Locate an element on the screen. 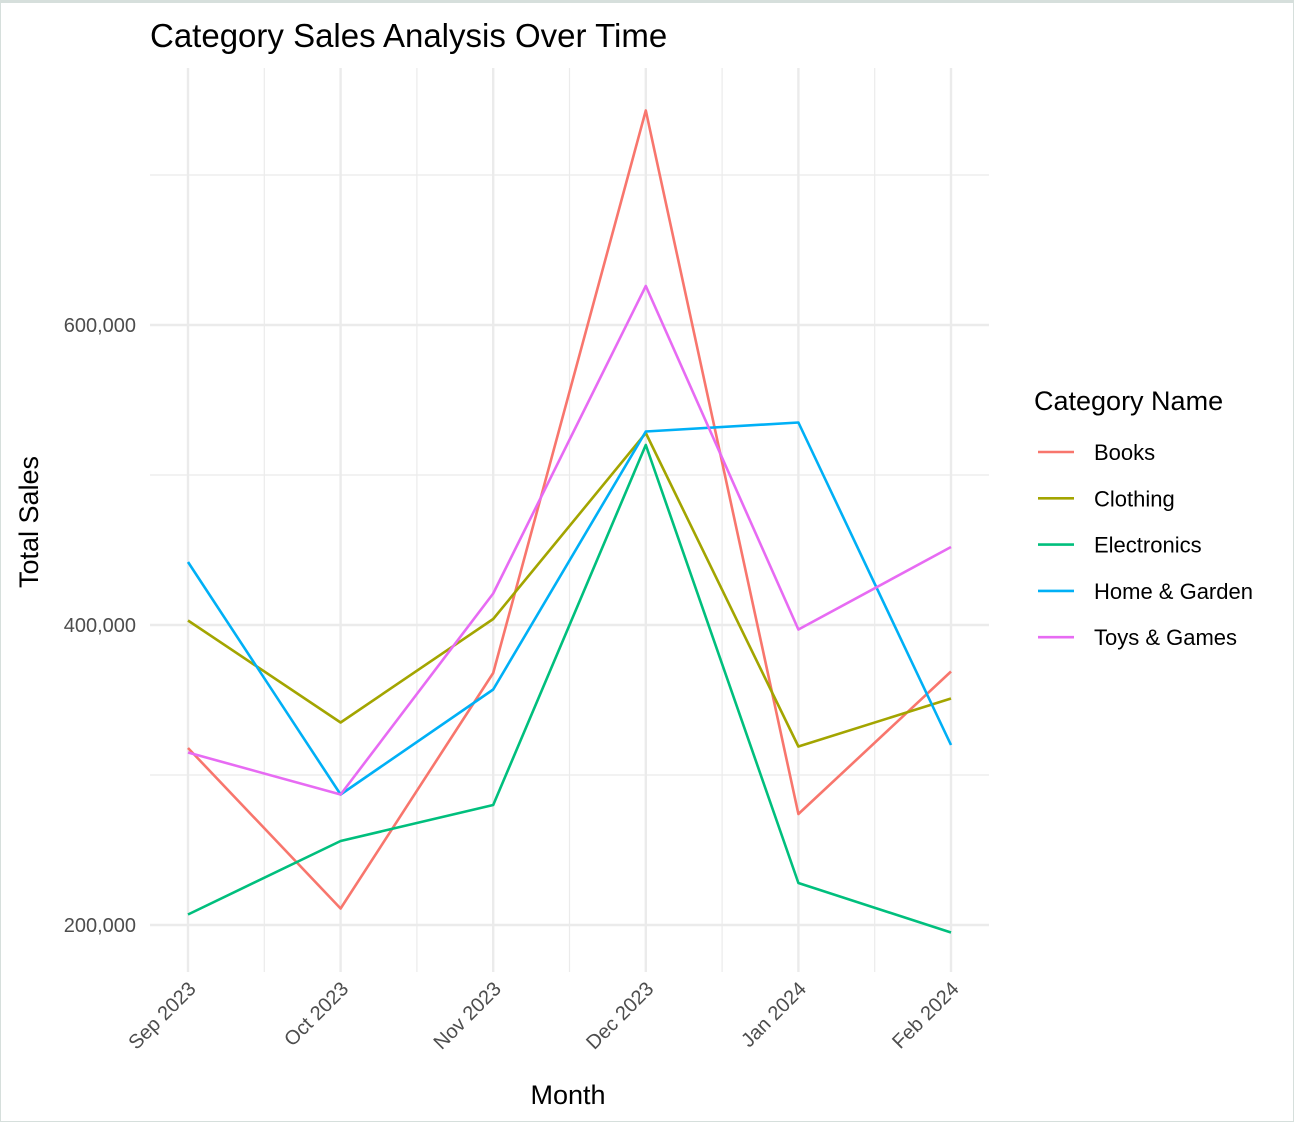  legend-label: Electronics is located at coordinates (1148, 545).